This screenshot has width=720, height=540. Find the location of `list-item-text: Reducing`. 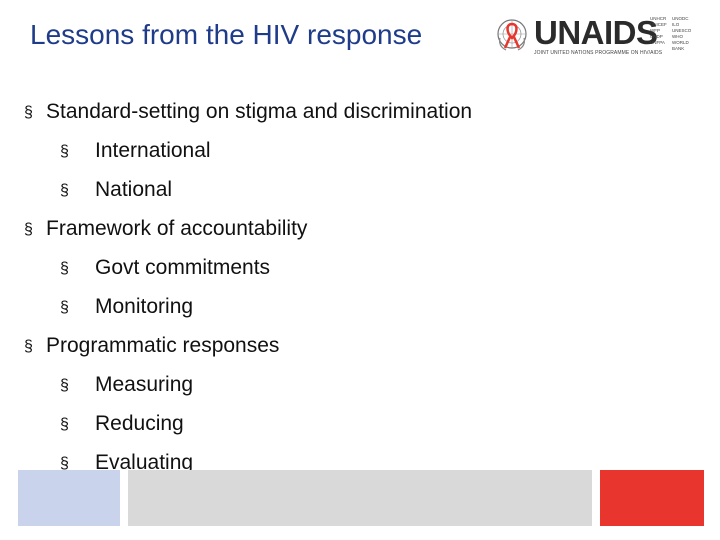

list-item-text: Reducing is located at coordinates (139, 423).